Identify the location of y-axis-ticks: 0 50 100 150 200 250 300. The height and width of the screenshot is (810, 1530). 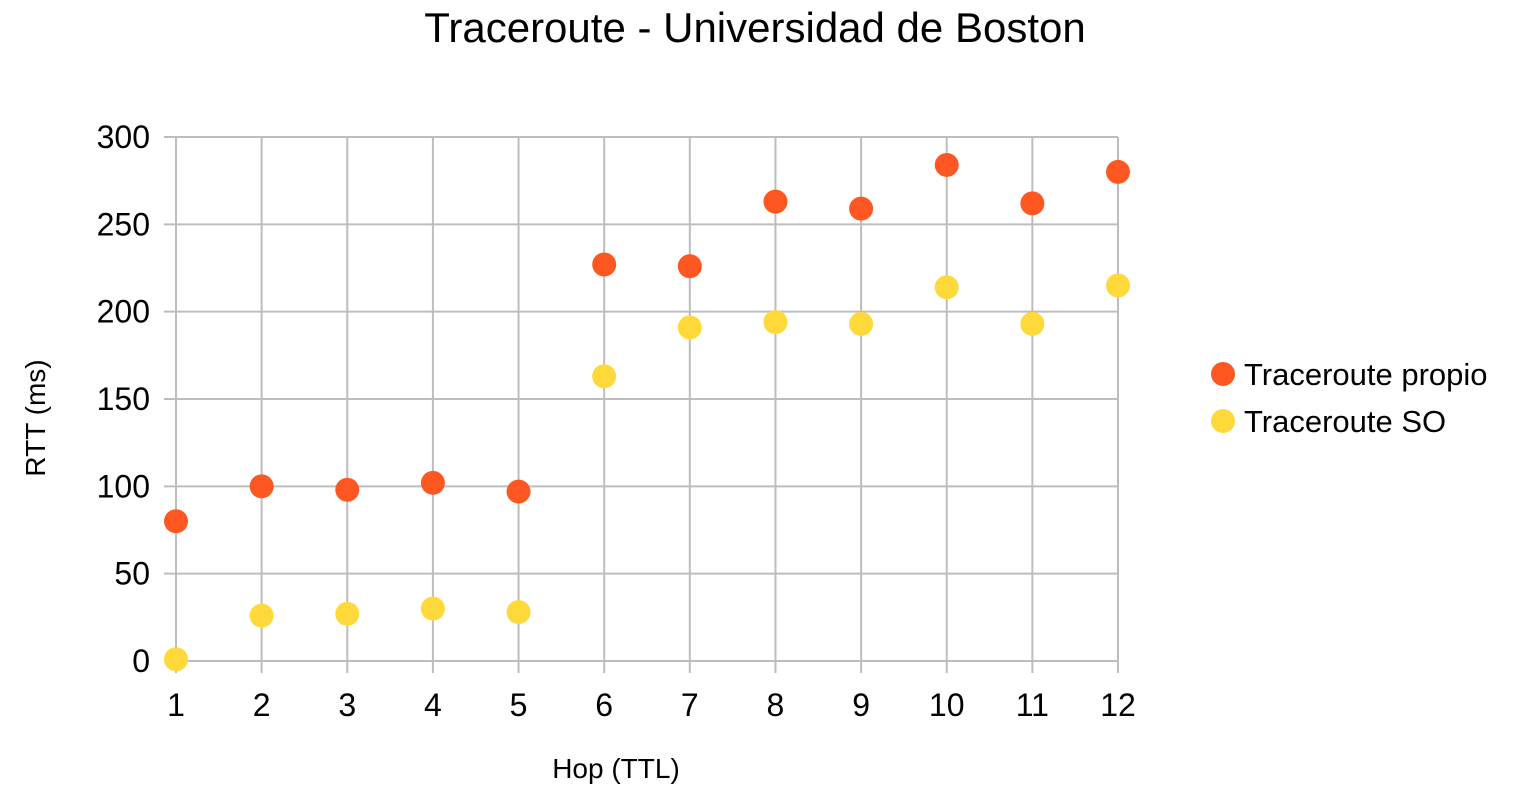
(123, 399).